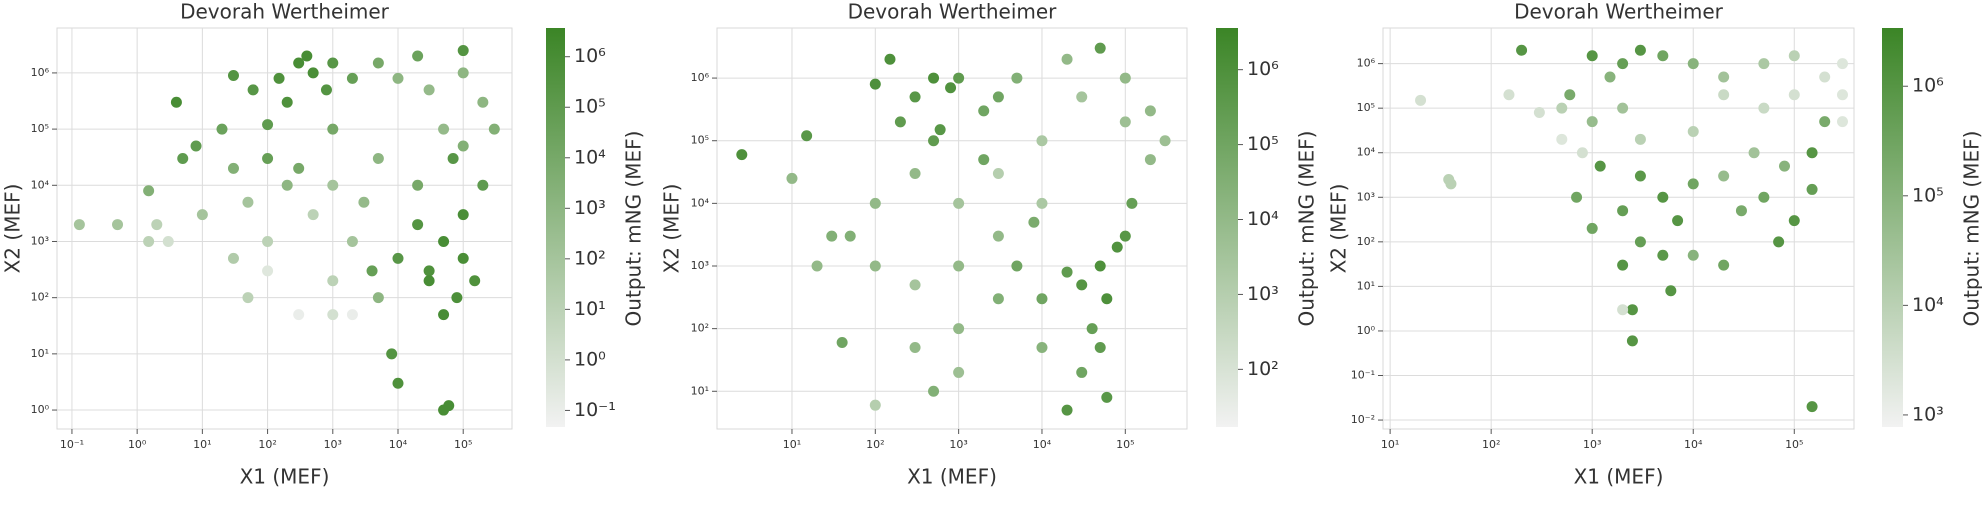 The image size is (1982, 508). I want to click on y-tick-label: 10⁰, so click(40, 409).